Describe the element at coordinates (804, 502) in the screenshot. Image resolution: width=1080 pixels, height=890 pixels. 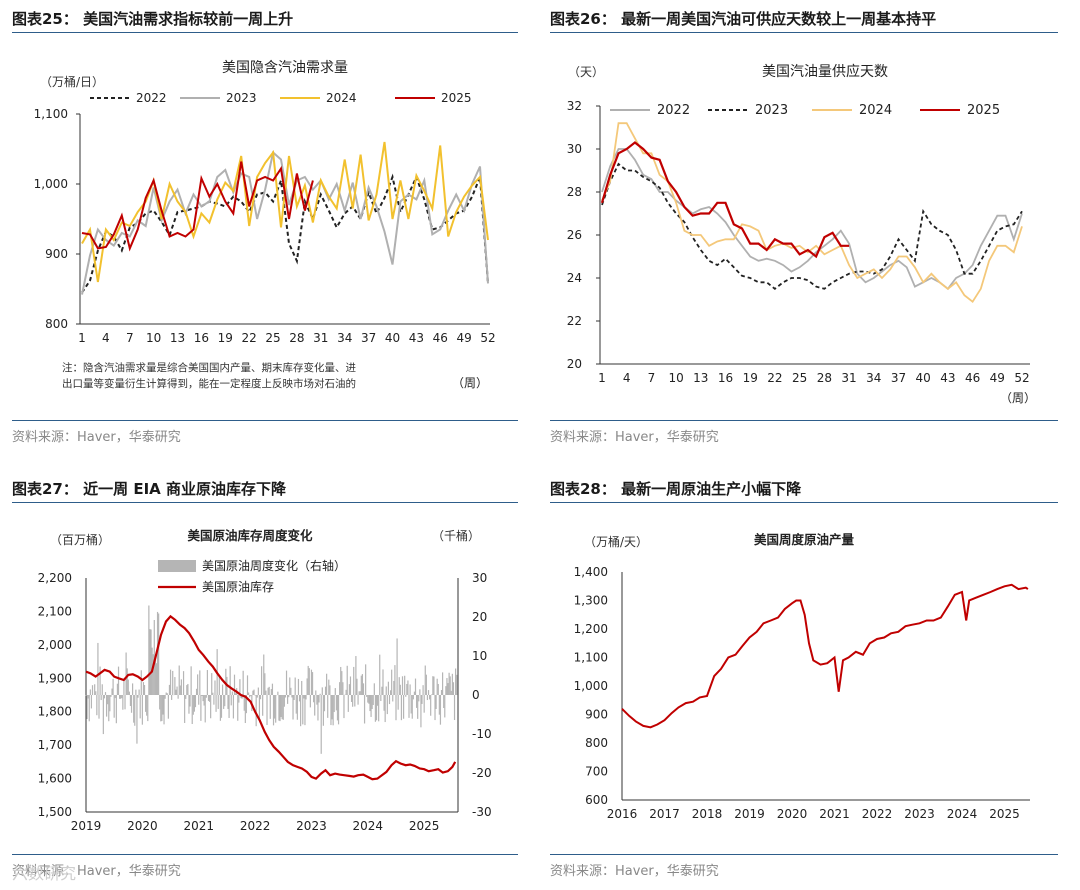
I see `title-rule` at that location.